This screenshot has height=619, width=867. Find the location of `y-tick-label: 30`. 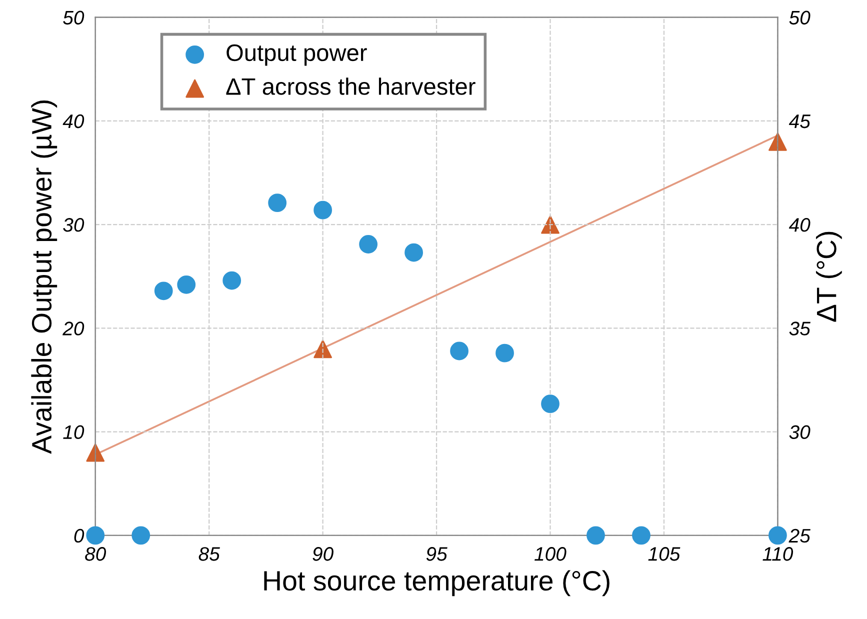

y-tick-label: 30 is located at coordinates (73, 225).